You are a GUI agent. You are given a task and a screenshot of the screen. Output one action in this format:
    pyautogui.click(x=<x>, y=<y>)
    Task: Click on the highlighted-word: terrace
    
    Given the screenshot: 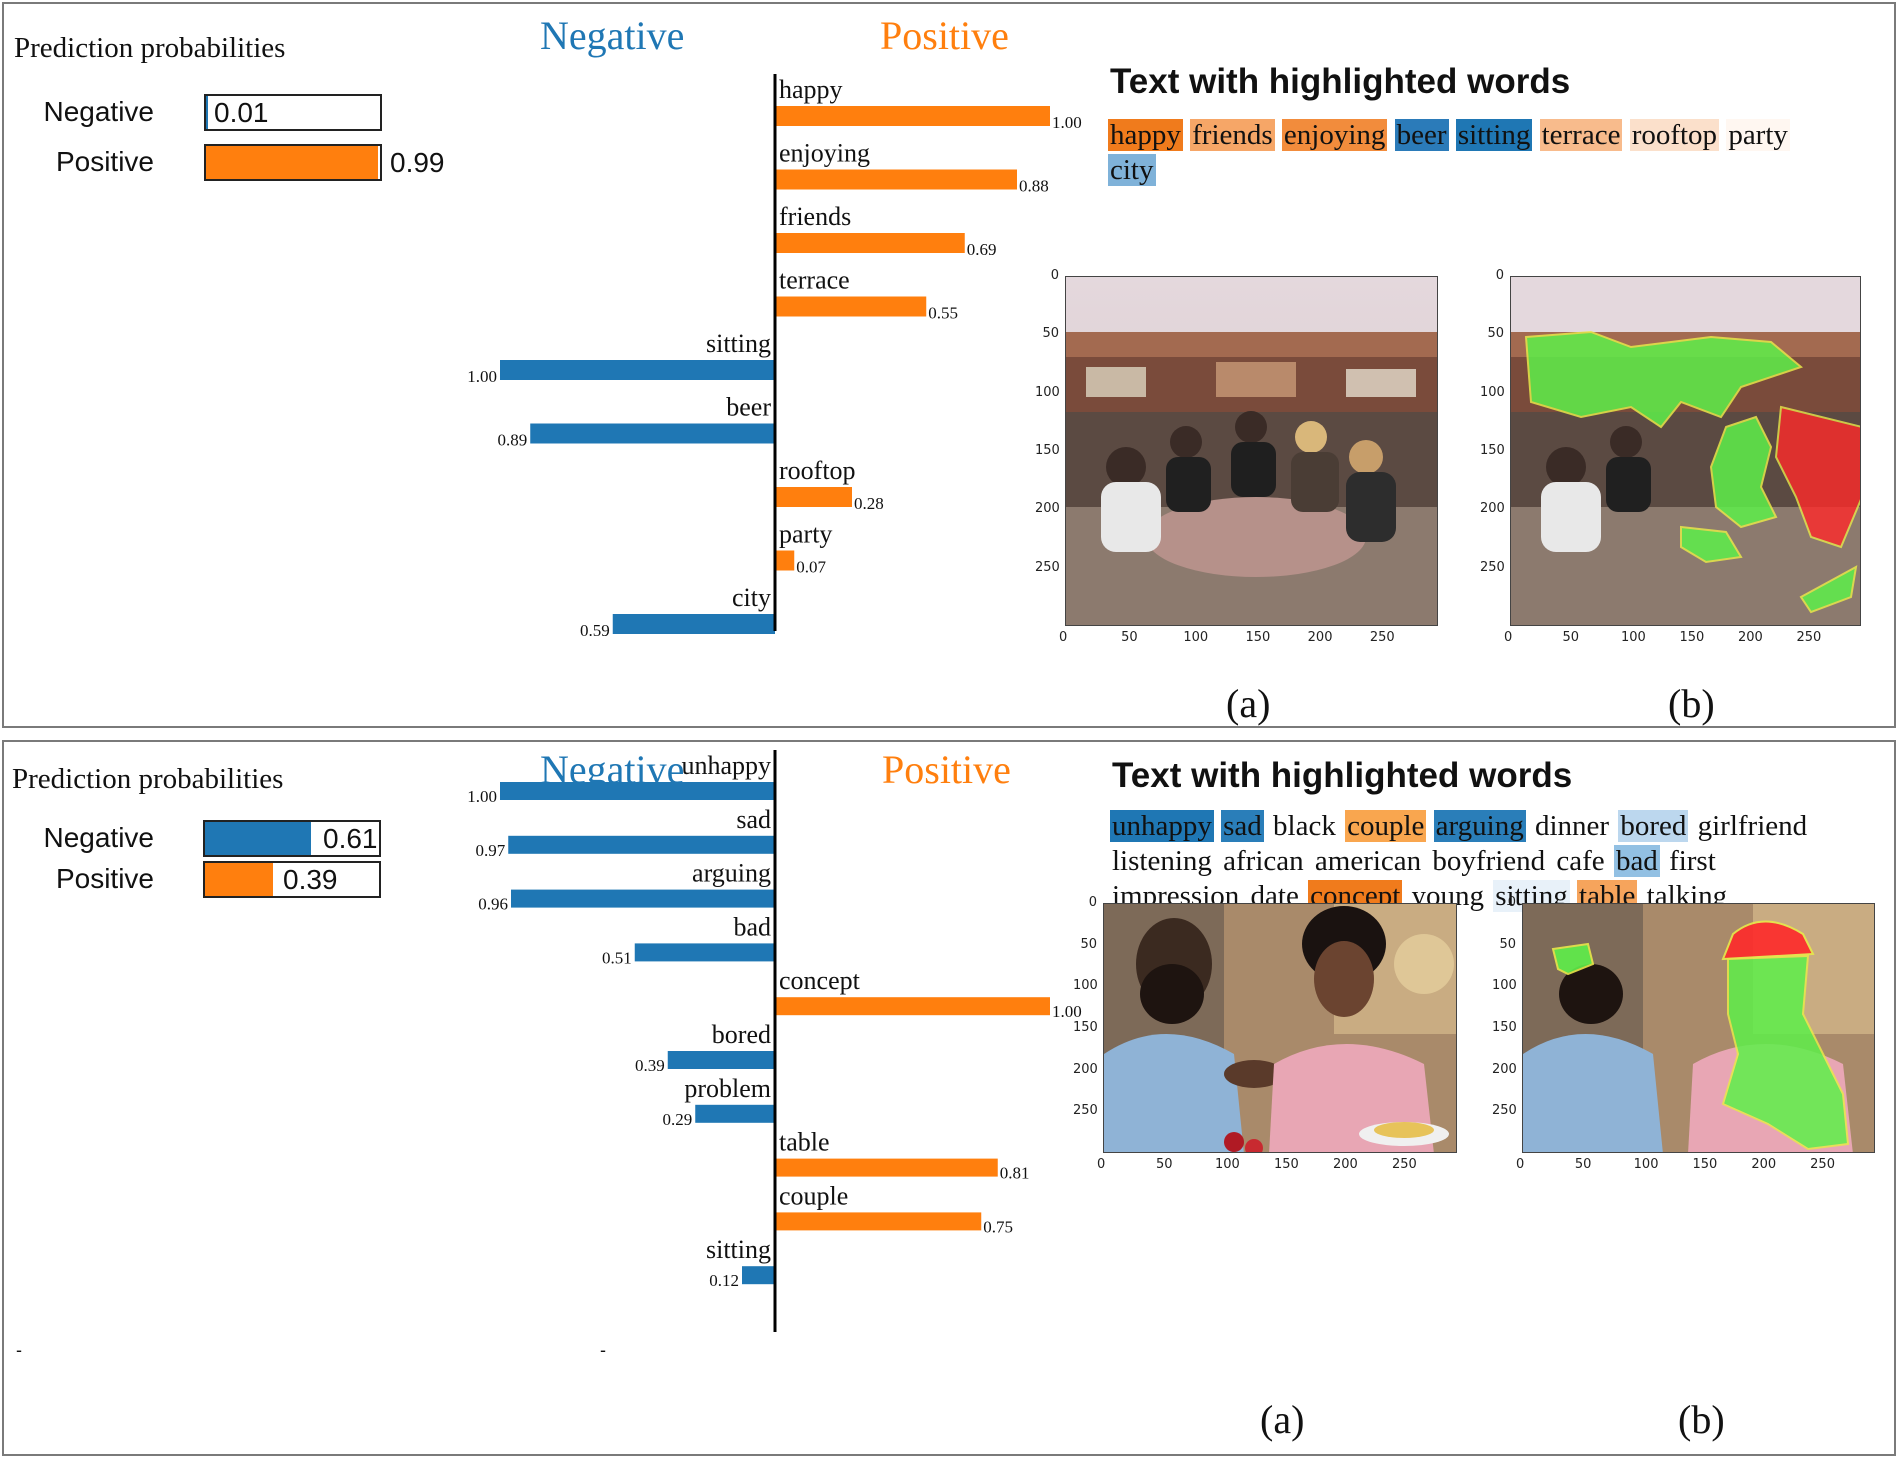 What is the action you would take?
    pyautogui.click(x=1581, y=135)
    